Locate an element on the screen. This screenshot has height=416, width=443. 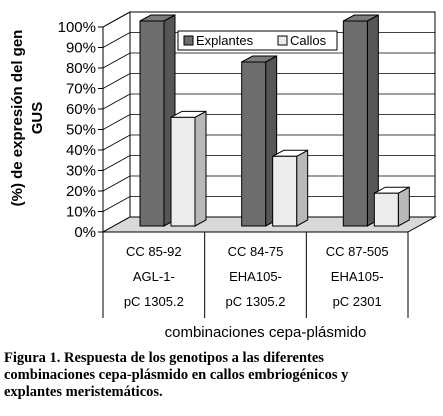
y-tick-label: 100% is located at coordinates (77, 27).